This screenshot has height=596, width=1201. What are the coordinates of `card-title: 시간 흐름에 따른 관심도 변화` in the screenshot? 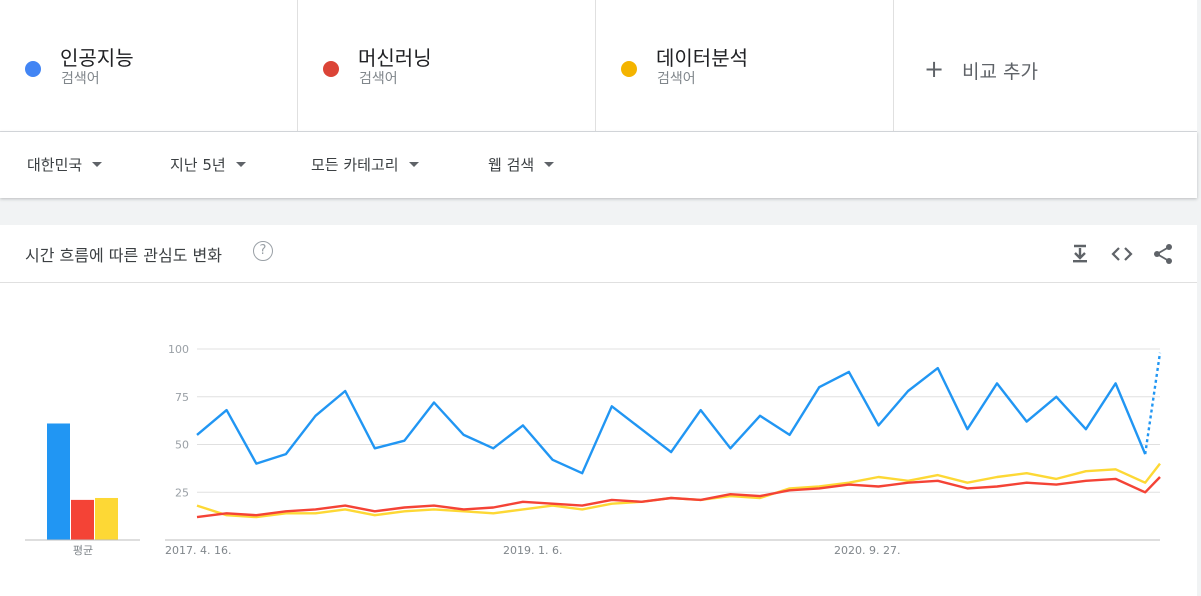 It's located at (123, 255).